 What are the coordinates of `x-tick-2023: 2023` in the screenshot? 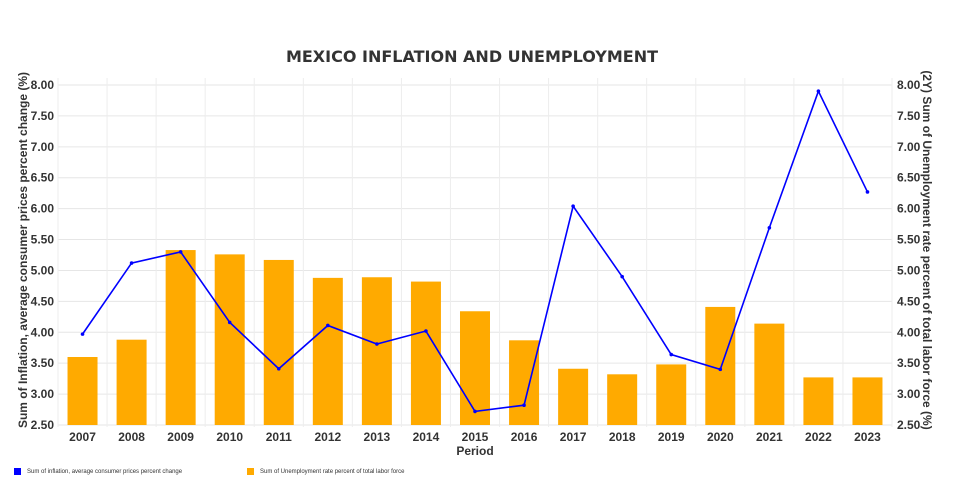 It's located at (867, 437).